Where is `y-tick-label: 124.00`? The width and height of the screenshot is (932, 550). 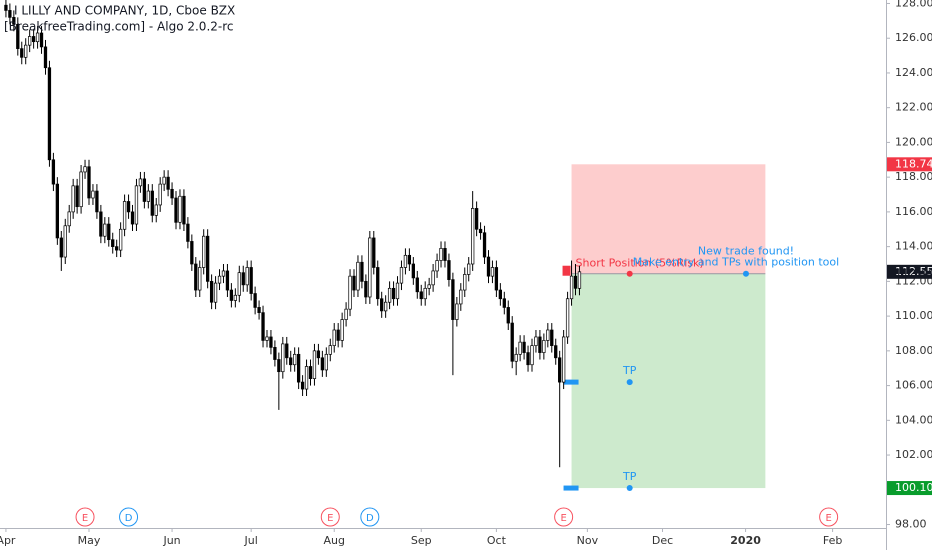
y-tick-label: 124.00 is located at coordinates (913, 72).